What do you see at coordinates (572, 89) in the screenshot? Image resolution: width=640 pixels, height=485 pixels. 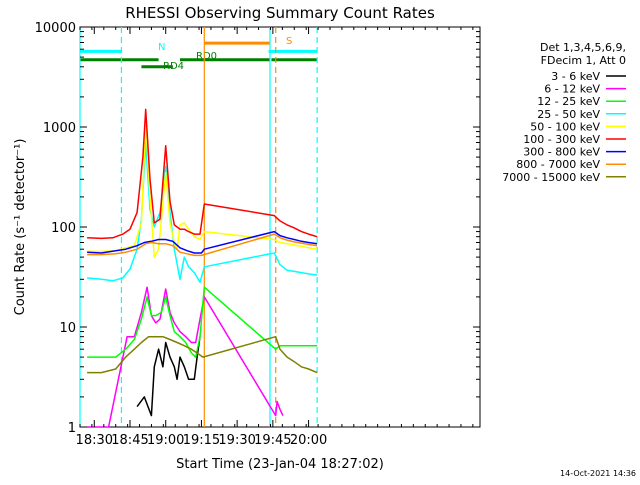 I see `legend-entry-label: 6 - 12 keV` at bounding box center [572, 89].